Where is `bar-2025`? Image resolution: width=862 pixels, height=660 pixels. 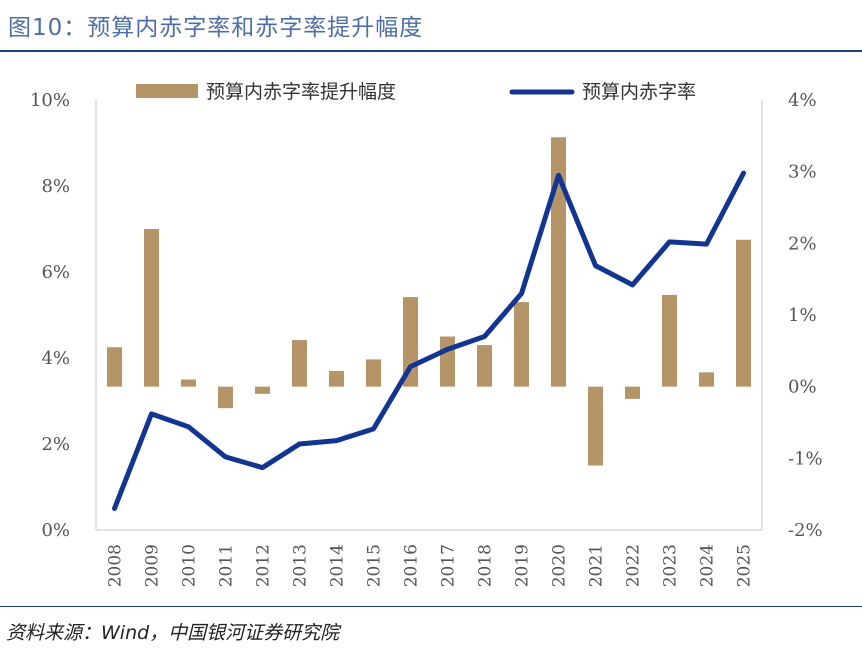 bar-2025 is located at coordinates (743, 313).